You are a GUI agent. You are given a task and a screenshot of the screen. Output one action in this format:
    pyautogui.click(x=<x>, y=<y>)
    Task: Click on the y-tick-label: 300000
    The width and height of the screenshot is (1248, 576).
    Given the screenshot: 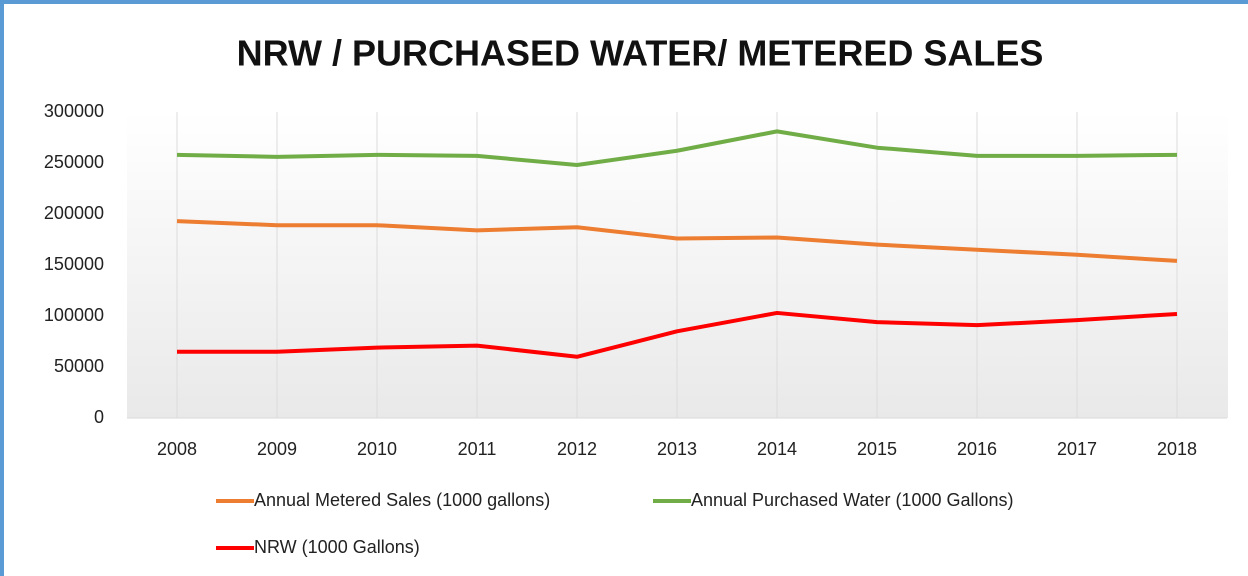 What is the action you would take?
    pyautogui.click(x=74, y=111)
    